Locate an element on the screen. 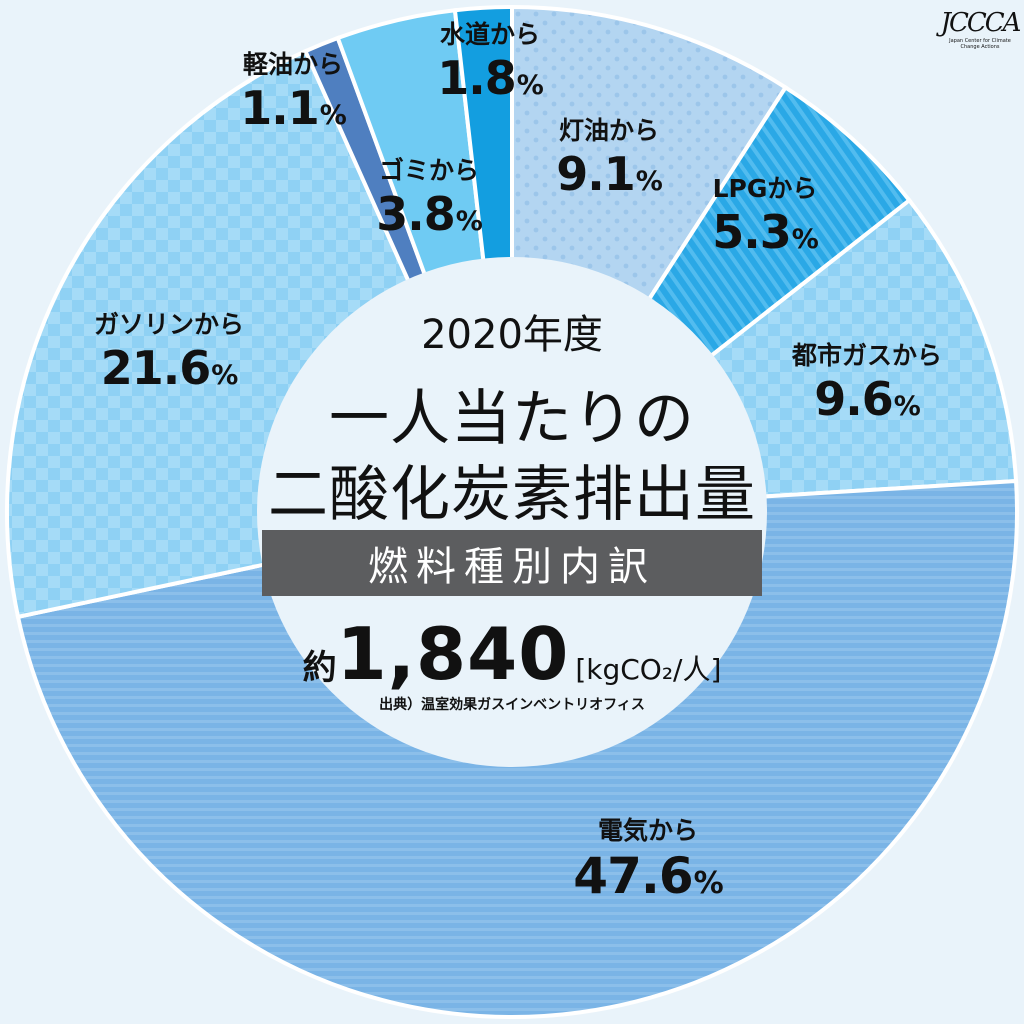  slice-label: 電気から 47.6% is located at coordinates (648, 860).